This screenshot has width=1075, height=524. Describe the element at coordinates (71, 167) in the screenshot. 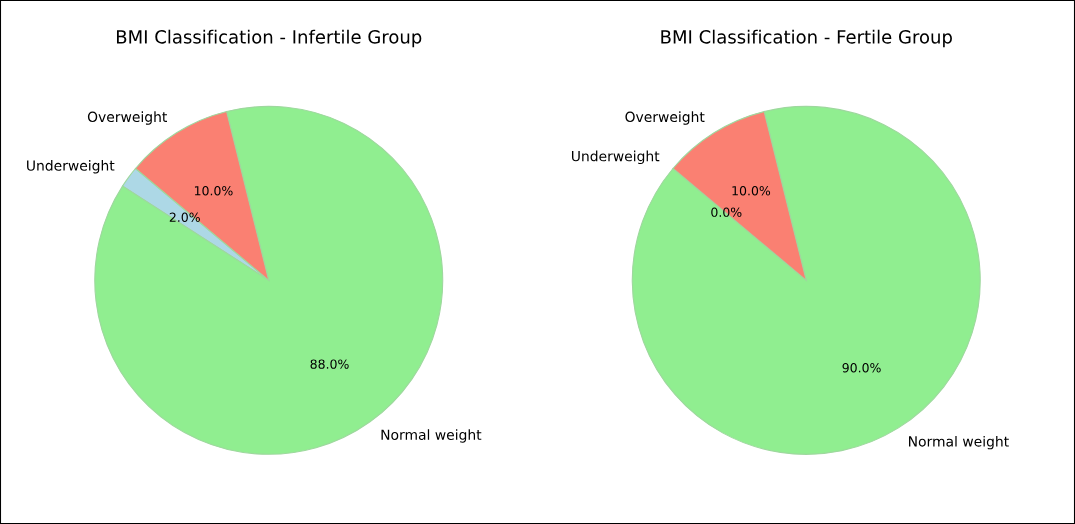

I see `slice-label: Underweight` at that location.